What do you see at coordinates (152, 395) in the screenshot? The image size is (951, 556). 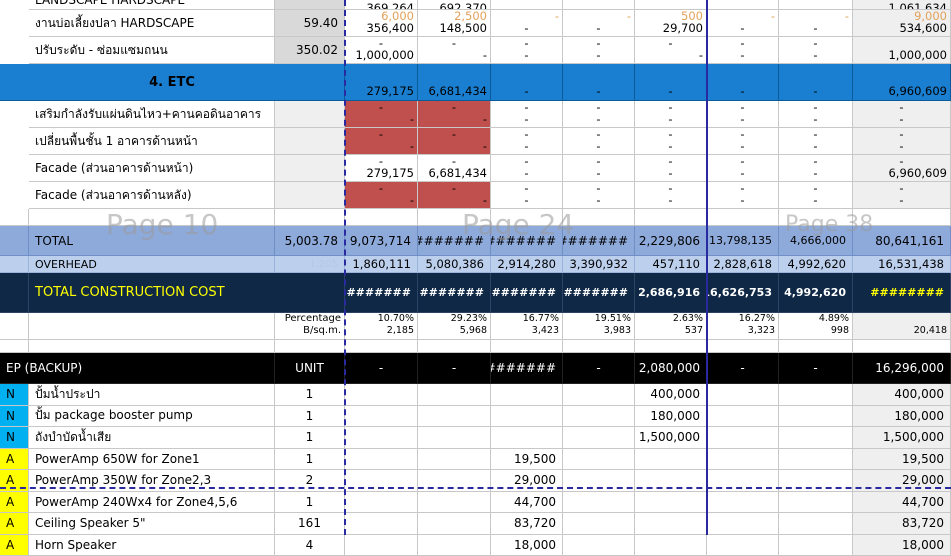 I see `desc-cell: ปั้มน้ำประปา` at bounding box center [152, 395].